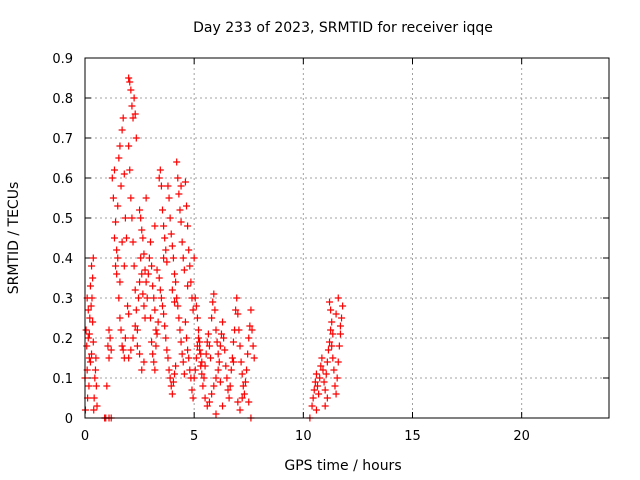  Describe the element at coordinates (62, 259) in the screenshot. I see `y-tick-label: 0.4` at that location.